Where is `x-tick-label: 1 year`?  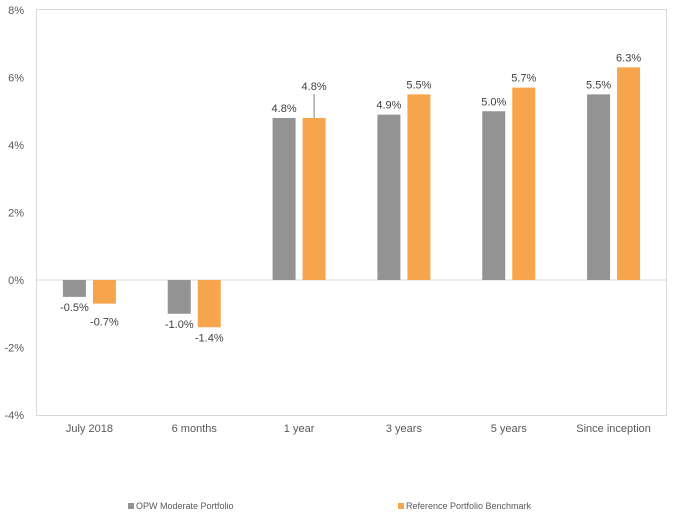 x-tick-label: 1 year is located at coordinates (299, 429).